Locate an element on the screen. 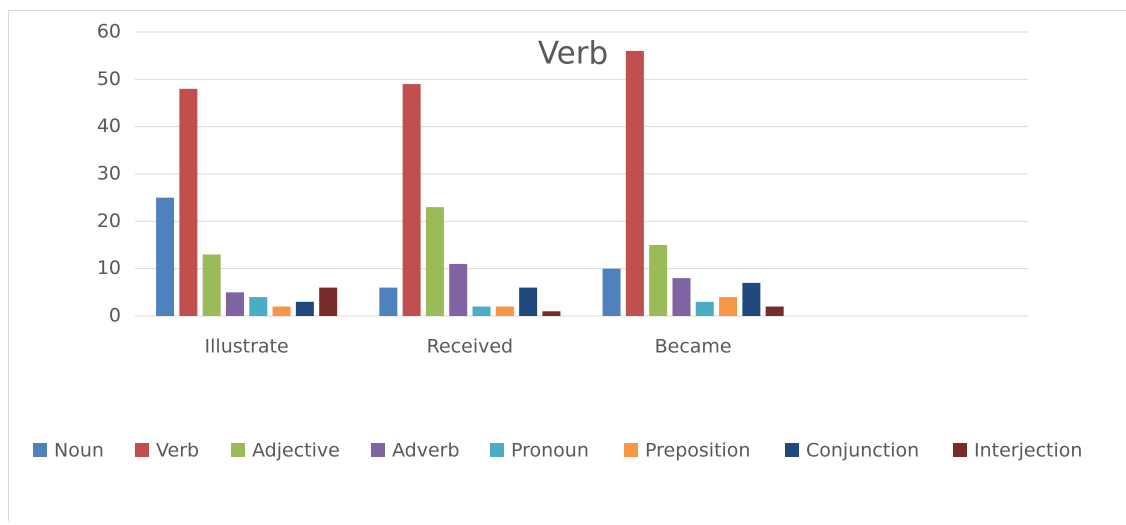 The width and height of the screenshot is (1126, 525). y-tick-label: 30 is located at coordinates (109, 174).